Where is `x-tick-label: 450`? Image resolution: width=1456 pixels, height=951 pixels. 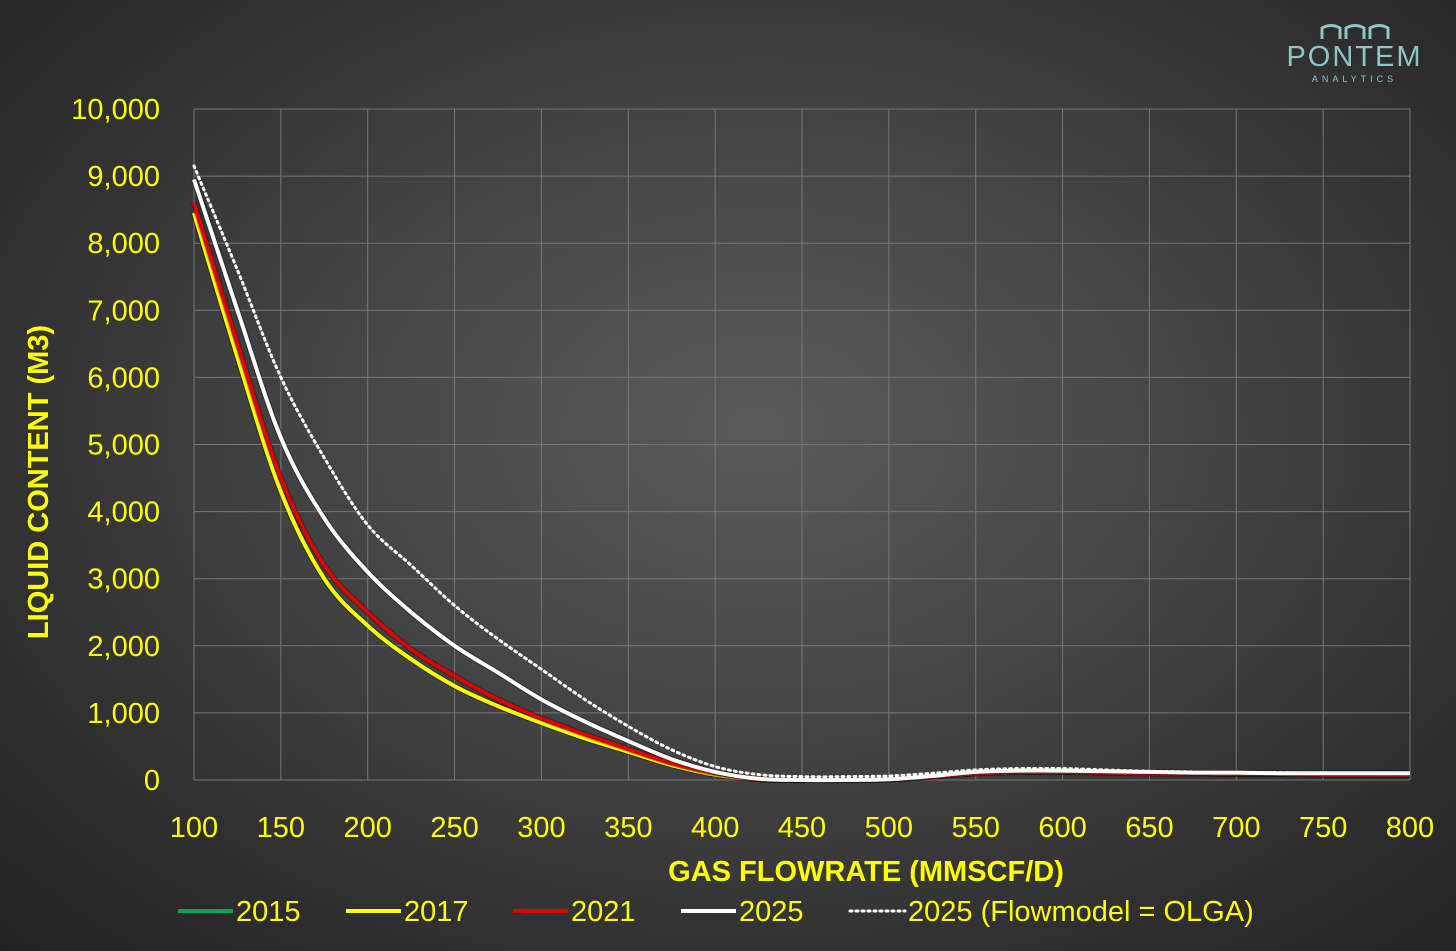
x-tick-label: 450 is located at coordinates (802, 828).